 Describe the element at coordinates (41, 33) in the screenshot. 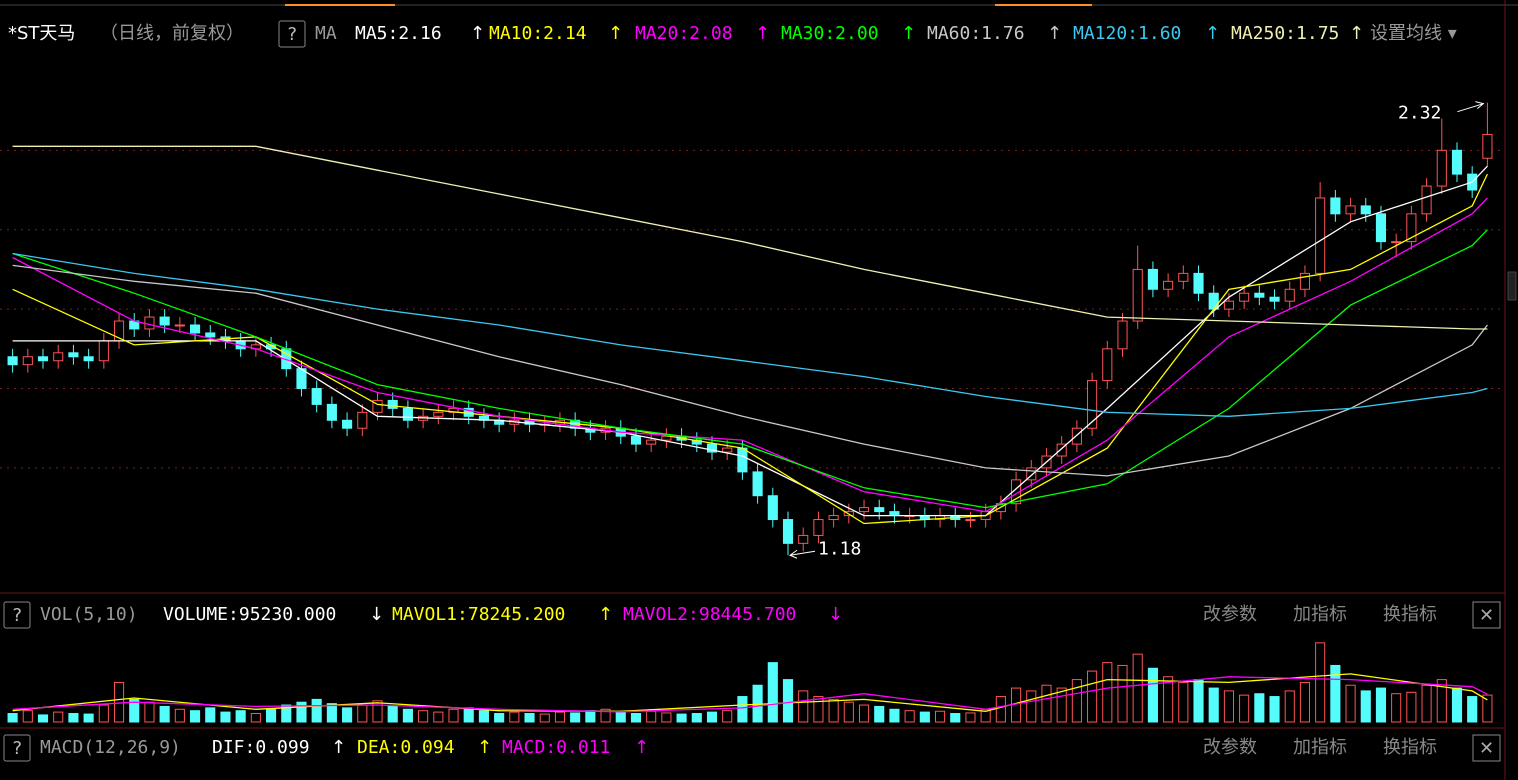

I see `title: *ST天马` at that location.